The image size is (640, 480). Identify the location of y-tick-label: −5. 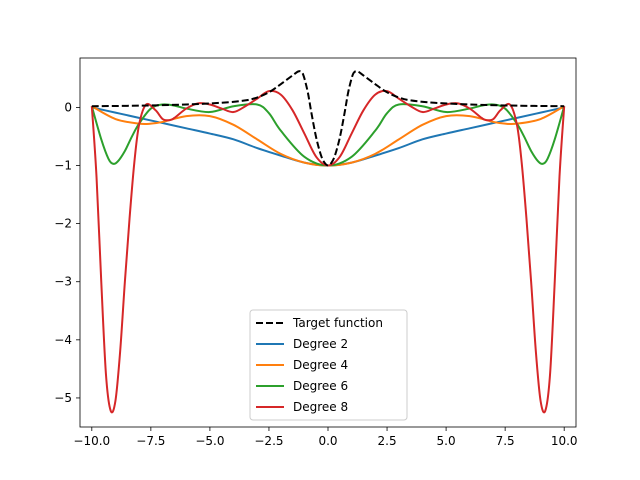
(63, 398).